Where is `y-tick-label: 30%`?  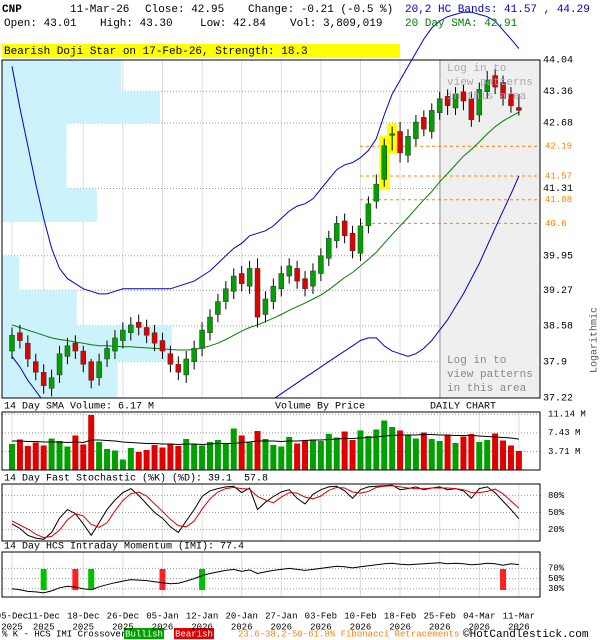 y-tick-label: 30% is located at coordinates (556, 589).